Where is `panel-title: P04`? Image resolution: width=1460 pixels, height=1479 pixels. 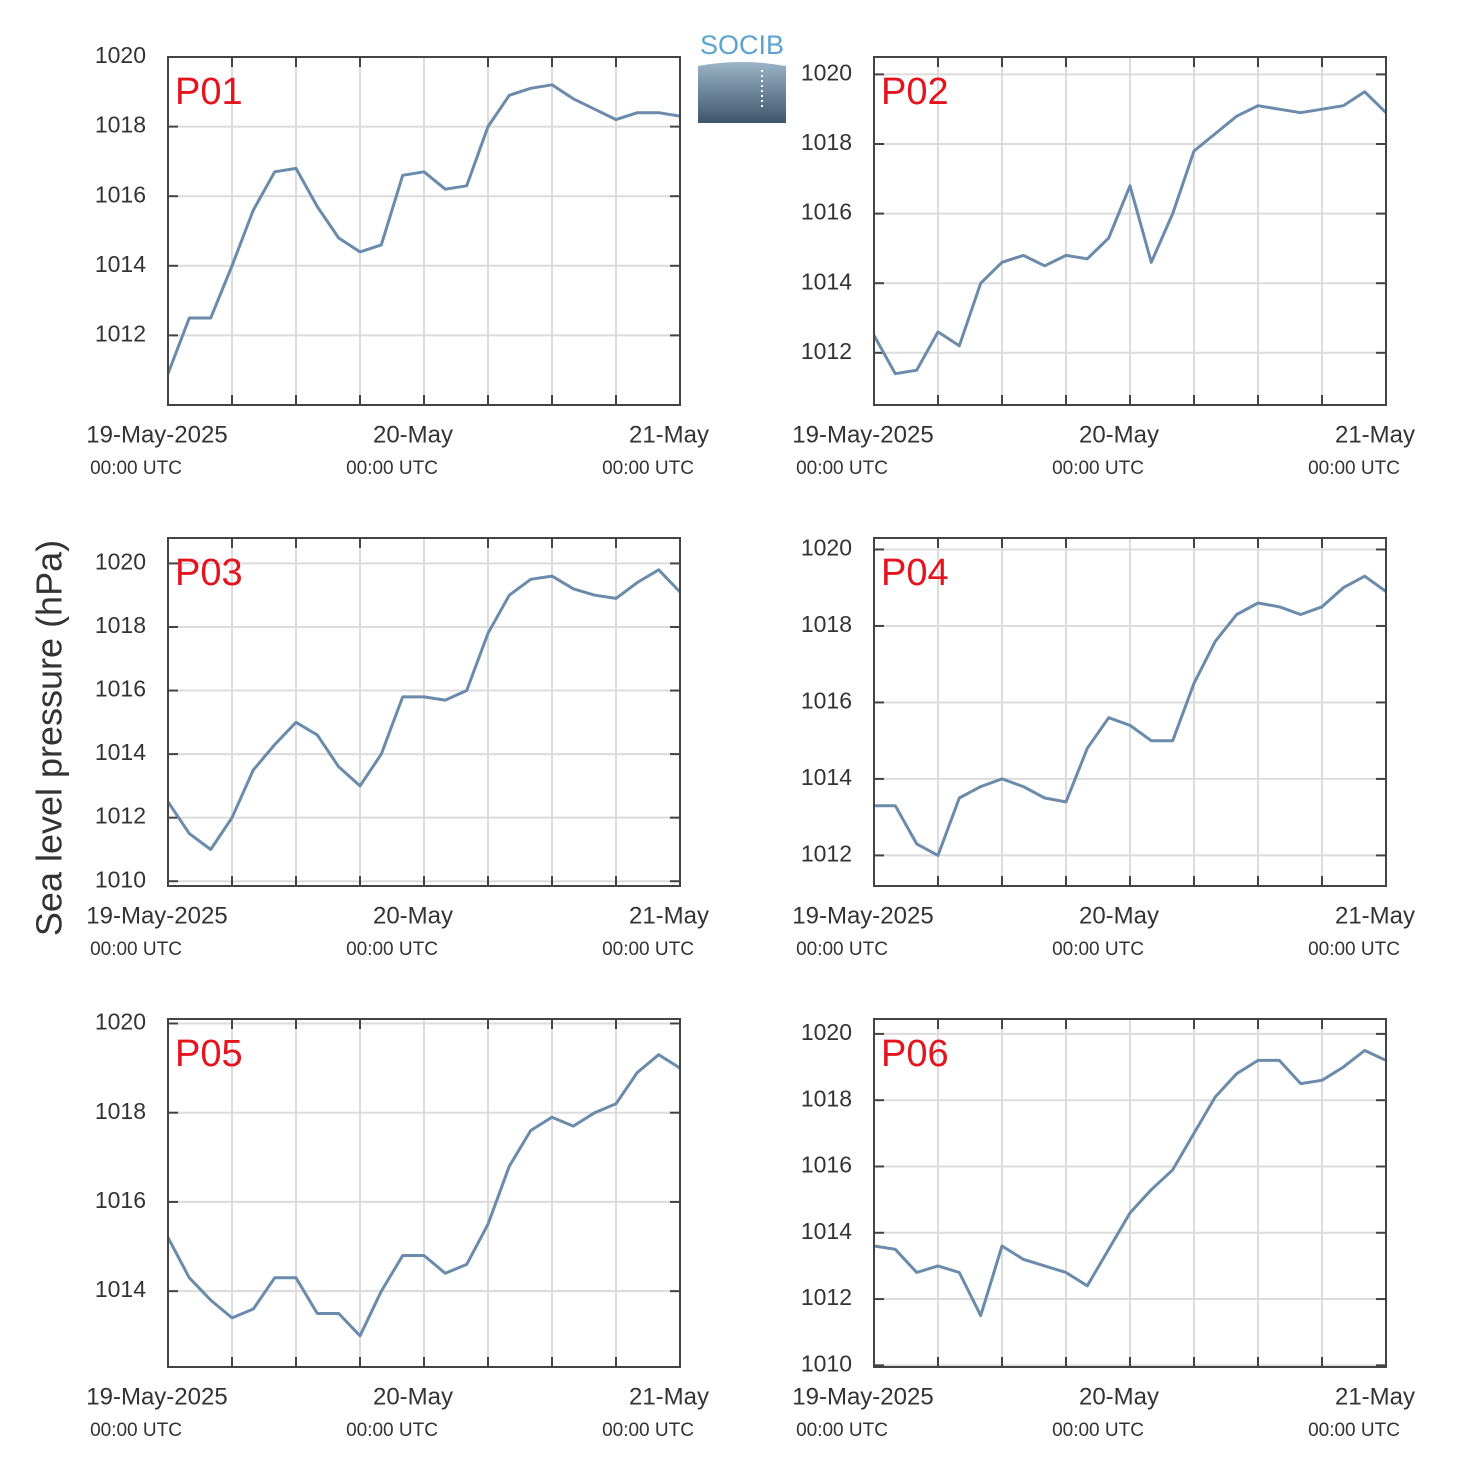
panel-title: P04 is located at coordinates (915, 573).